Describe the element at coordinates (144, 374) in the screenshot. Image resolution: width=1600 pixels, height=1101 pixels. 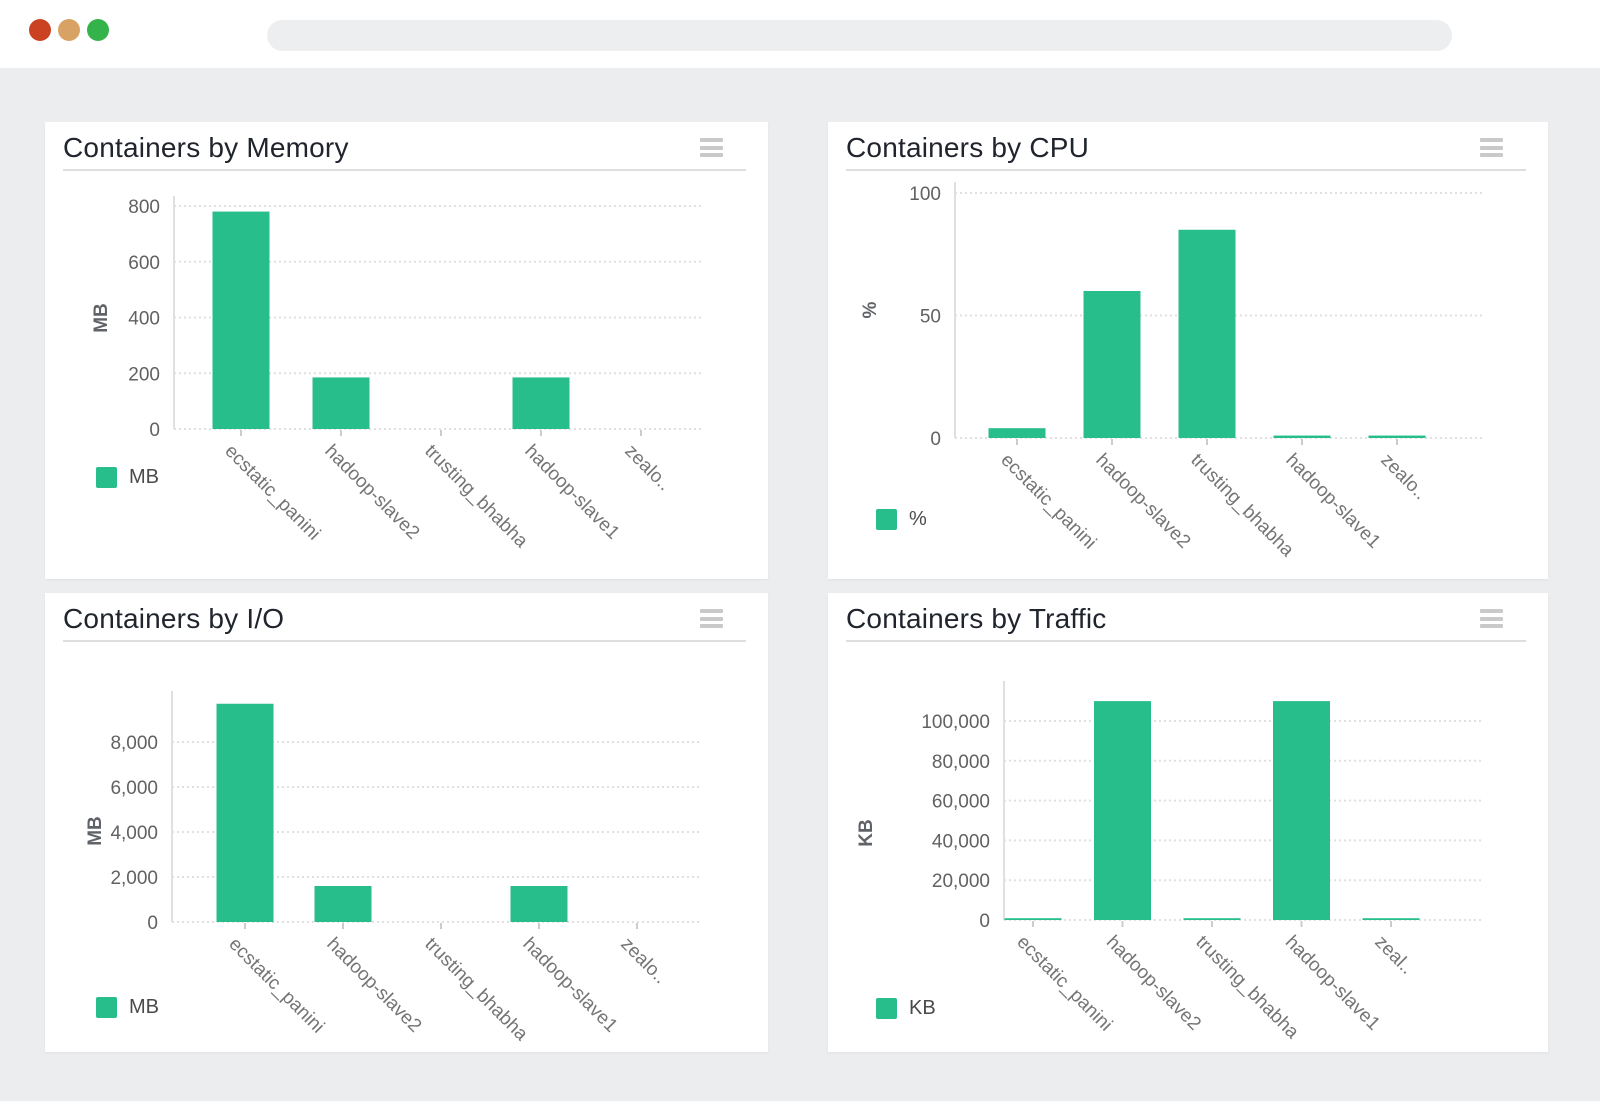
I see `svg-text: 200` at that location.